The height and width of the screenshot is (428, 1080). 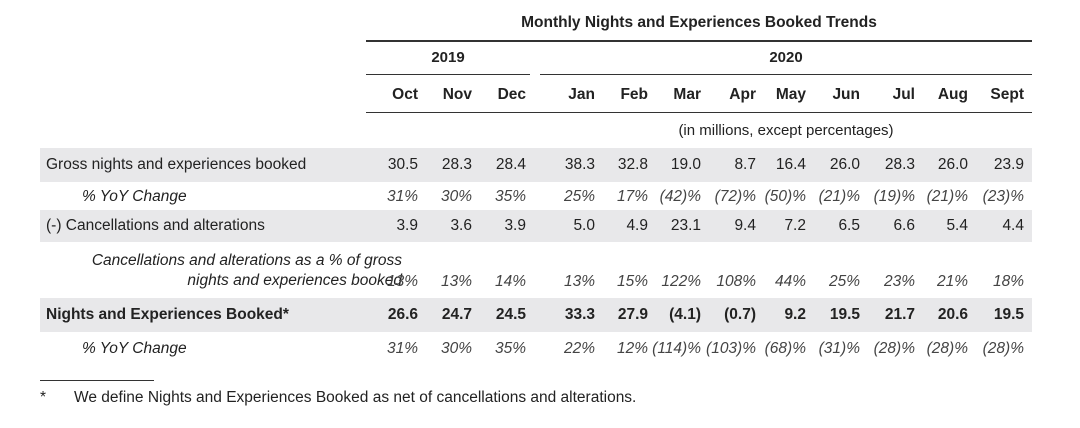 What do you see at coordinates (790, 164) in the screenshot?
I see `table-cell: 16.4` at bounding box center [790, 164].